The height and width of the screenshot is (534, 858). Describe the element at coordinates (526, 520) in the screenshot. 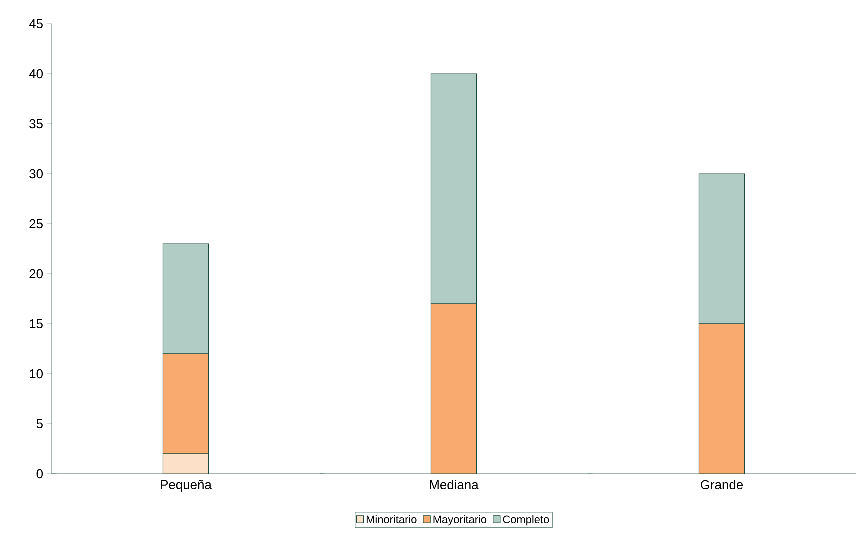

I see `legend-label: Completo` at that location.